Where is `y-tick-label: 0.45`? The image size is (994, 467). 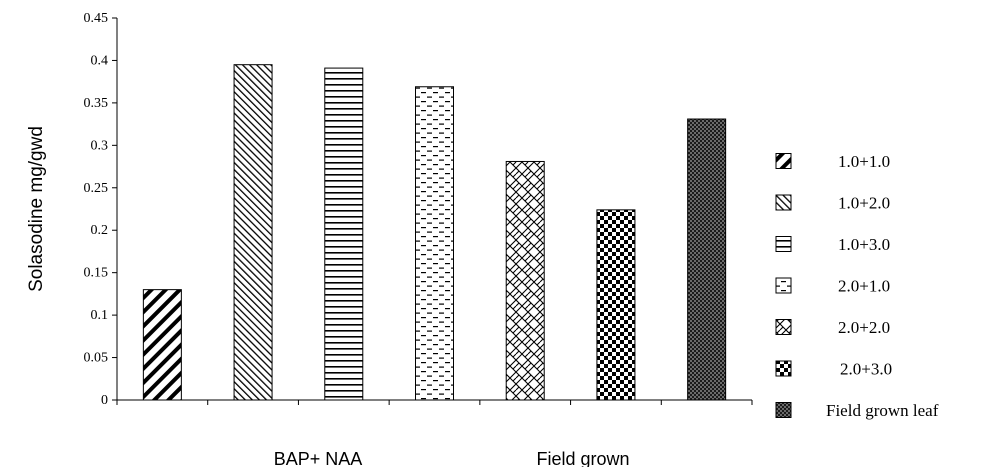 y-tick-label: 0.45 is located at coordinates (96, 18).